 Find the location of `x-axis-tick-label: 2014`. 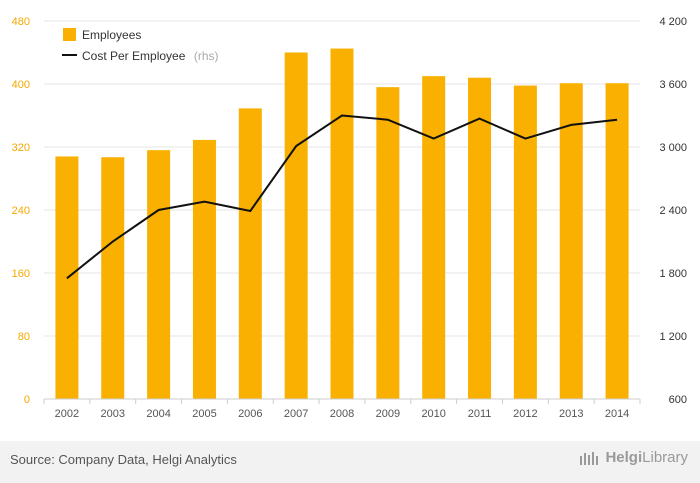

x-axis-tick-label: 2014 is located at coordinates (617, 414).